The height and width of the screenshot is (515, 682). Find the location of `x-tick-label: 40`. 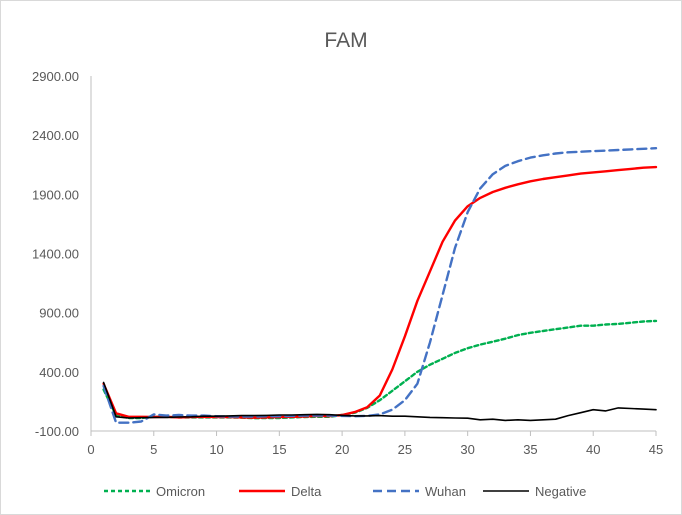

x-tick-label: 40 is located at coordinates (593, 449).